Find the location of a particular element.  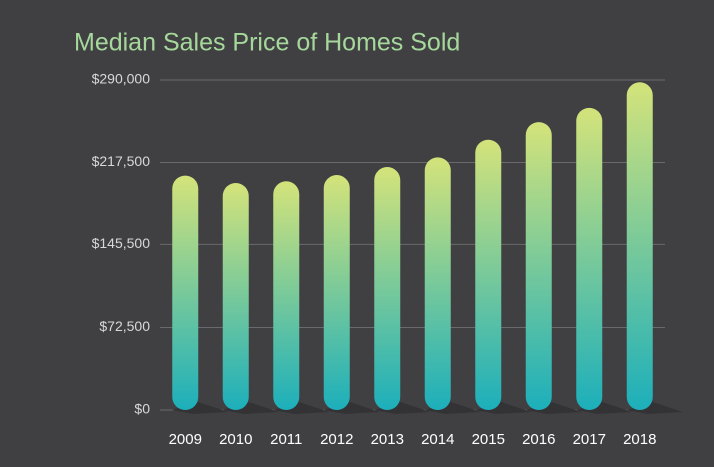

y-tick-label: $0 is located at coordinates (142, 409).